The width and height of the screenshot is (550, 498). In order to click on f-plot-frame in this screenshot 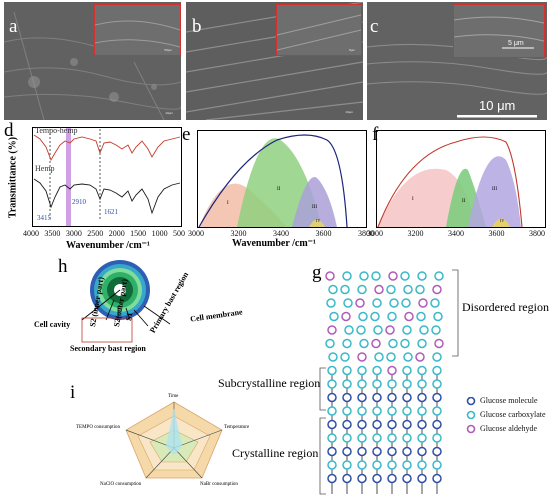, I will do `click(461, 179)`.